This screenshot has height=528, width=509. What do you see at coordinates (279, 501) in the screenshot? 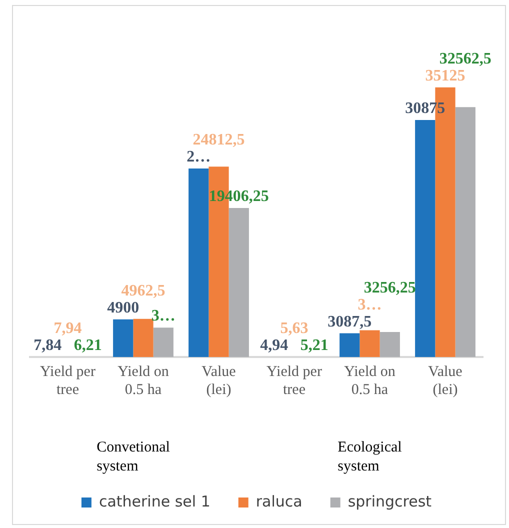
I see `legend-label: raluca` at bounding box center [279, 501].